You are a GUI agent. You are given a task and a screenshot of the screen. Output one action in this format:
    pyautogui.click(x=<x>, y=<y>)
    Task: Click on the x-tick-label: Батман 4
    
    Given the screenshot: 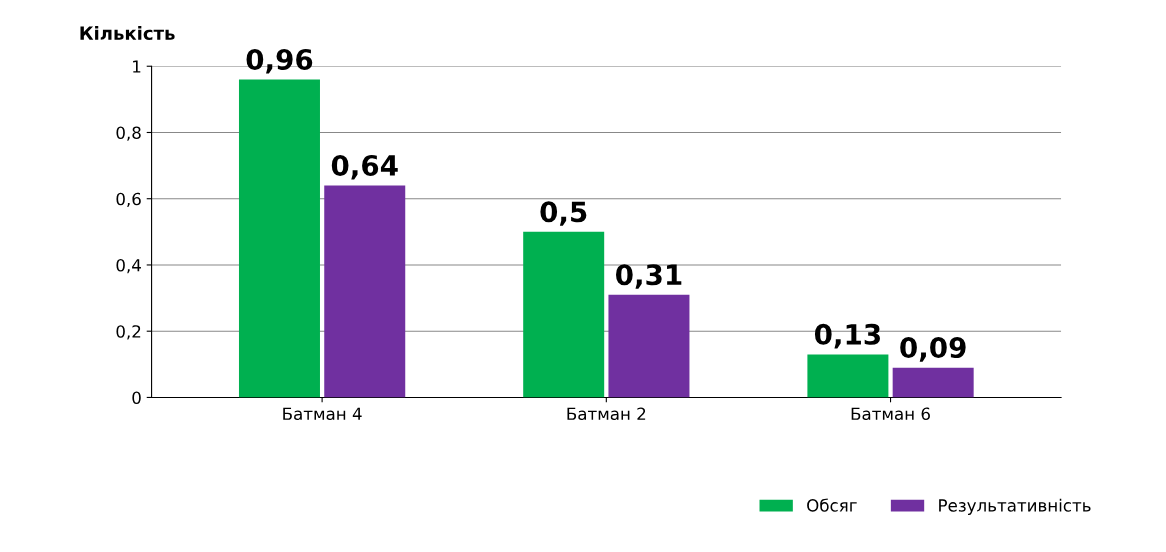 What is the action you would take?
    pyautogui.click(x=322, y=414)
    